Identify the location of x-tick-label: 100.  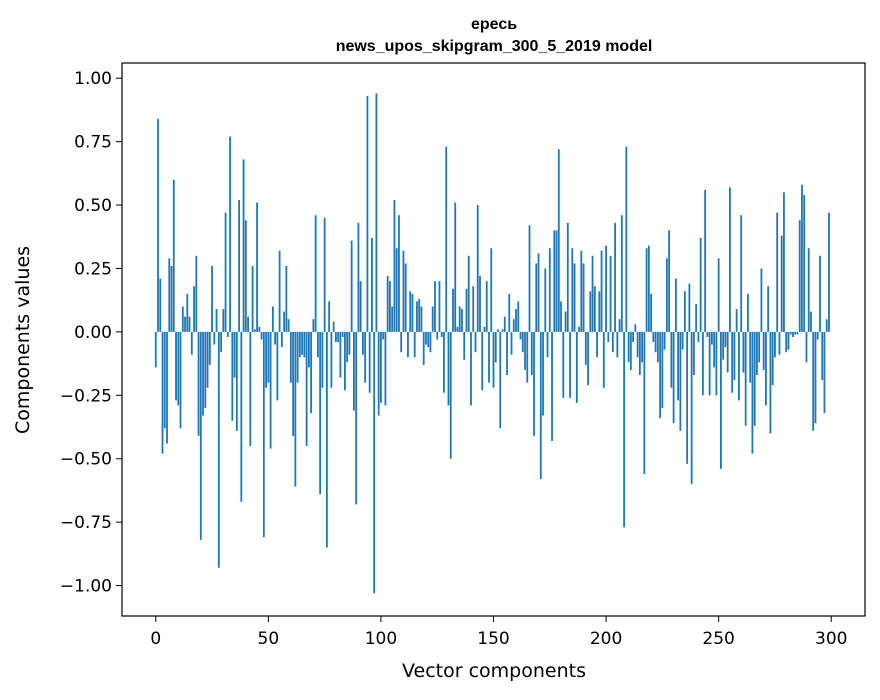
(381, 639).